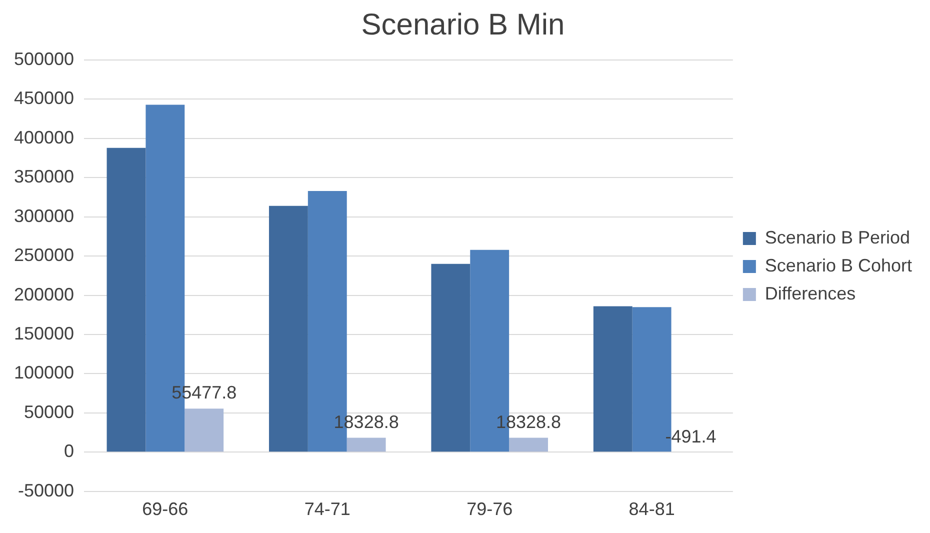  Describe the element at coordinates (327, 509) in the screenshot. I see `x-tick-label: 74-71` at that location.